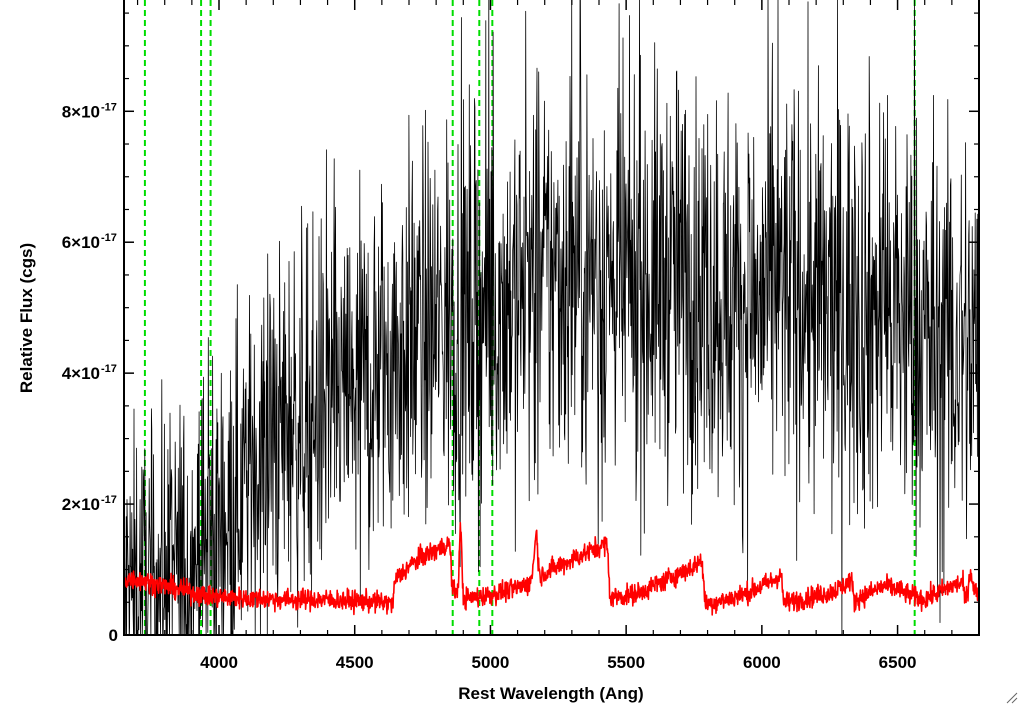 Image resolution: width=1020 pixels, height=706 pixels. I want to click on y-axis-title: Relative Flux (cgs), so click(26, 318).